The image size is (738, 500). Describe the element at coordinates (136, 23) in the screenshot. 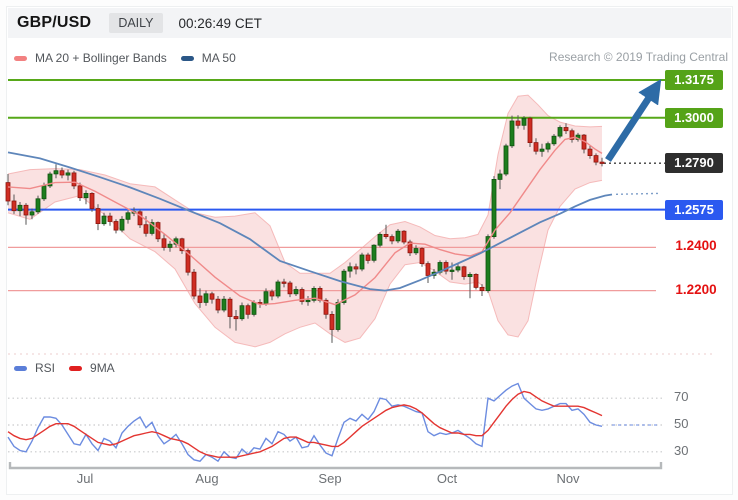

I see `timeframe-badge: DAILY` at that location.